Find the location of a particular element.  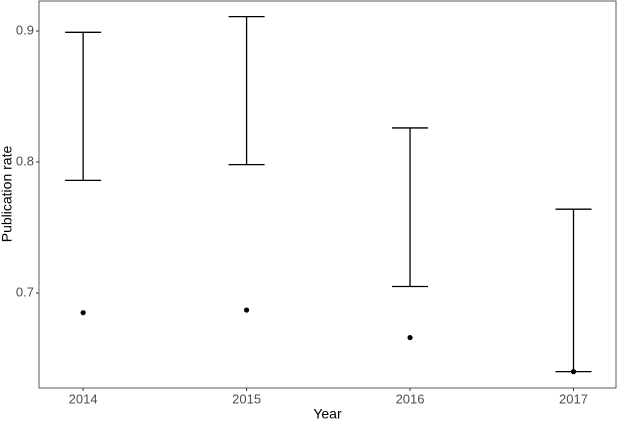

x-tick-label: 2017 is located at coordinates (573, 398).